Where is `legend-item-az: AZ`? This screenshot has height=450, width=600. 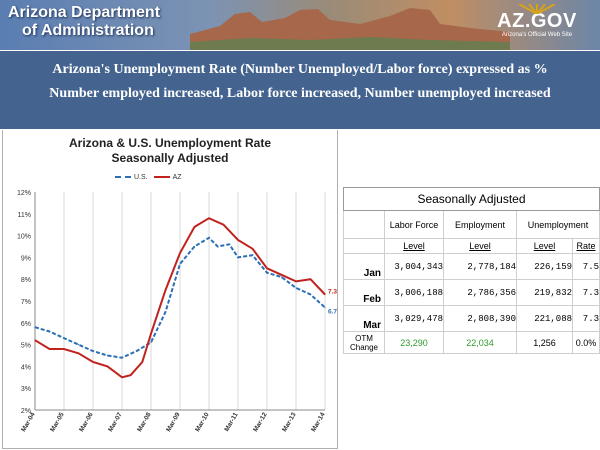 legend-item-az: AZ is located at coordinates (167, 177).